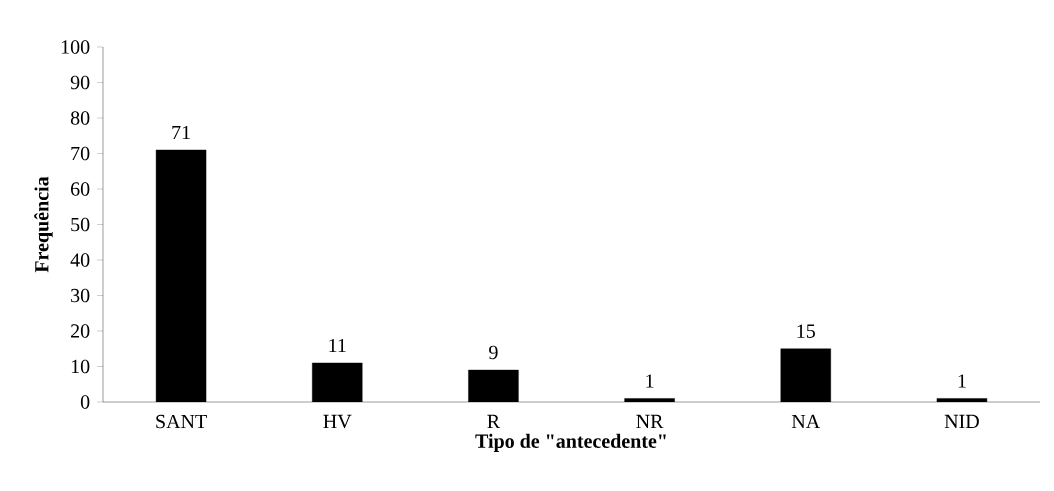 Image resolution: width=1054 pixels, height=491 pixels. Describe the element at coordinates (80, 366) in the screenshot. I see `y-tick-label: 10` at that location.